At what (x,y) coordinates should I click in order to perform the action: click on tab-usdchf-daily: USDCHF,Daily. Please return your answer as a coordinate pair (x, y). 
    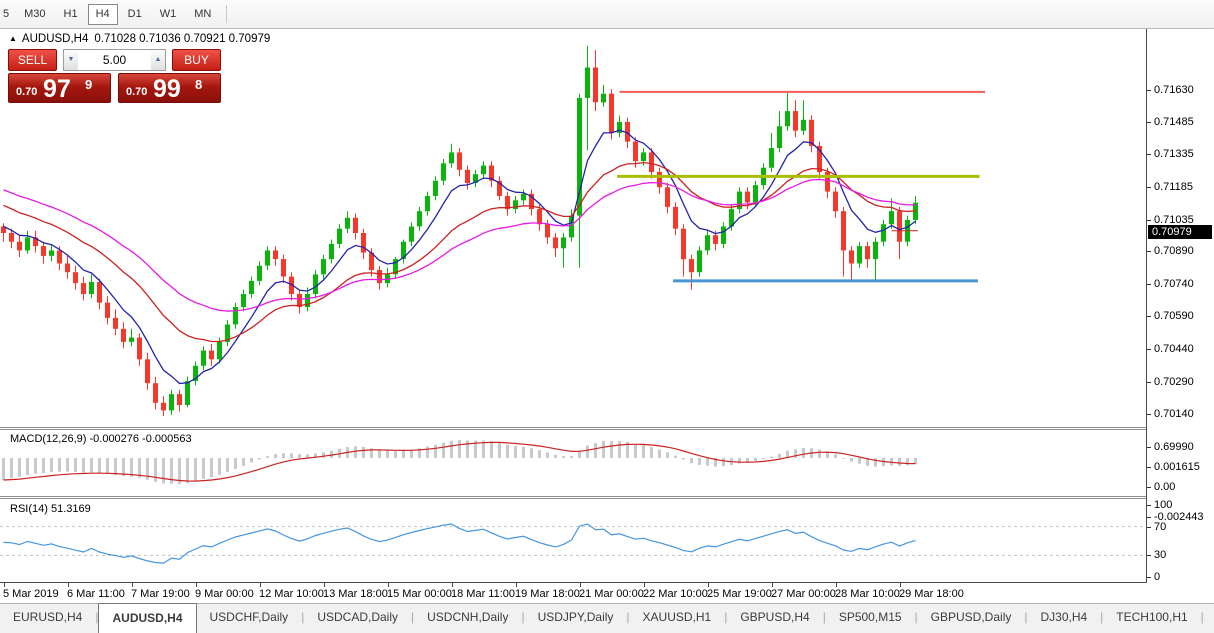
    Looking at the image, I should click on (249, 617).